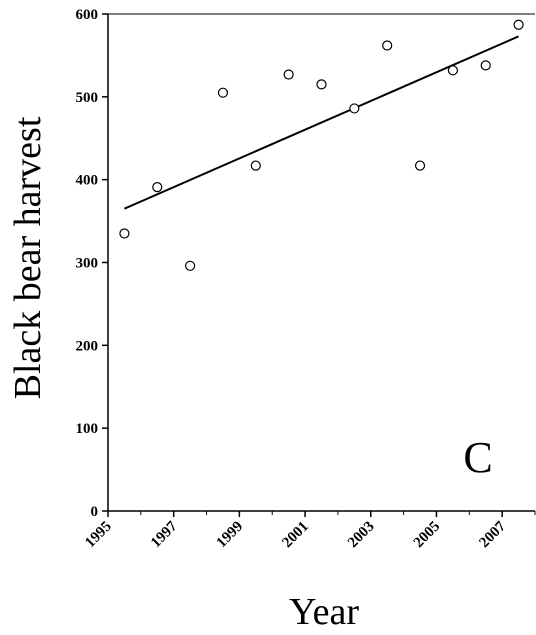 This screenshot has width=536, height=635. Describe the element at coordinates (361, 535) in the screenshot. I see `x-tick-label: 2003` at that location.